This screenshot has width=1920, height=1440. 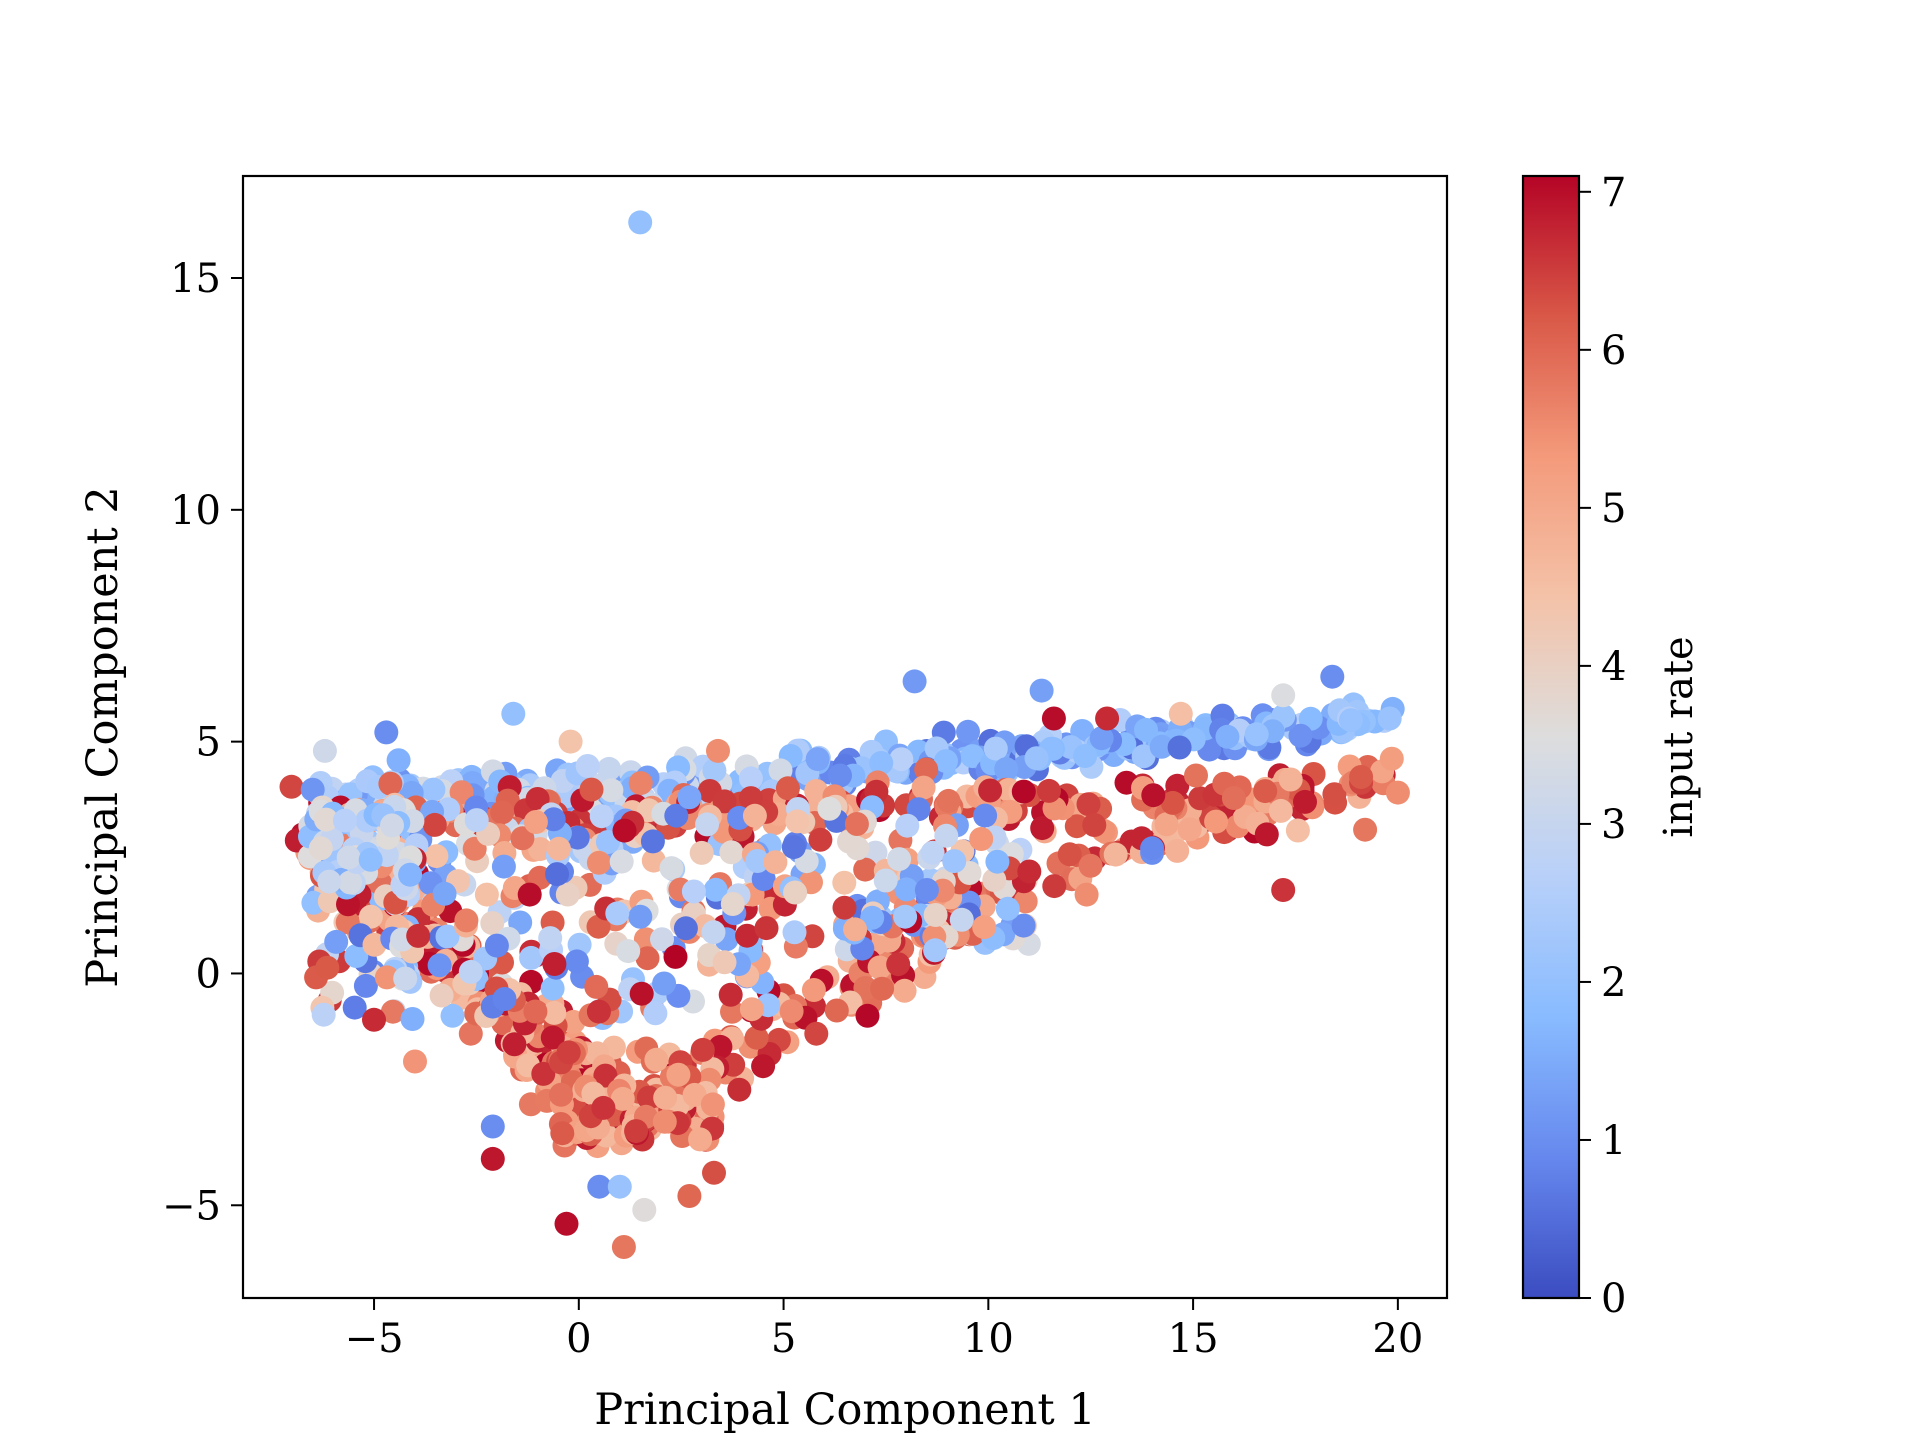 I want to click on y-tick-label: 10, so click(x=195, y=511).